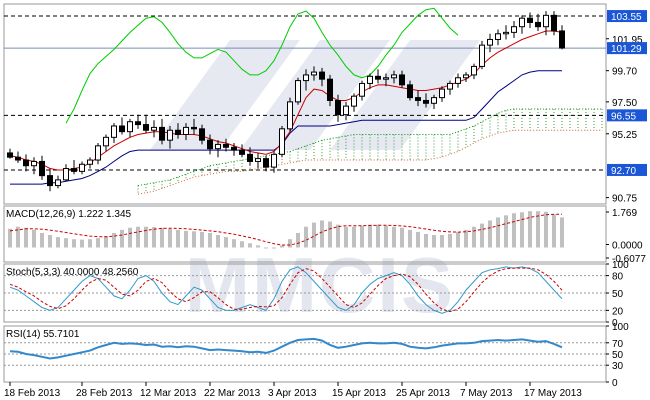  I want to click on y-tick-label: 100, so click(620, 327).